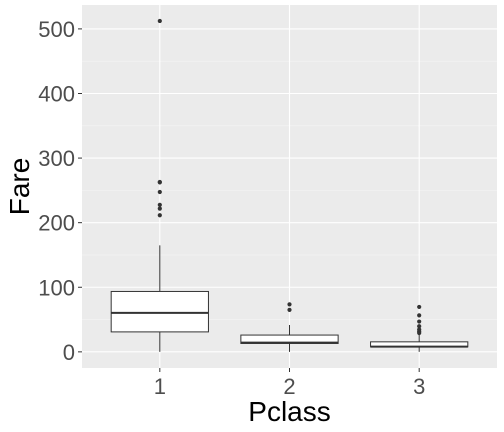 The height and width of the screenshot is (432, 504). What do you see at coordinates (19, 187) in the screenshot?
I see `y-axis-title: Fare` at bounding box center [19, 187].